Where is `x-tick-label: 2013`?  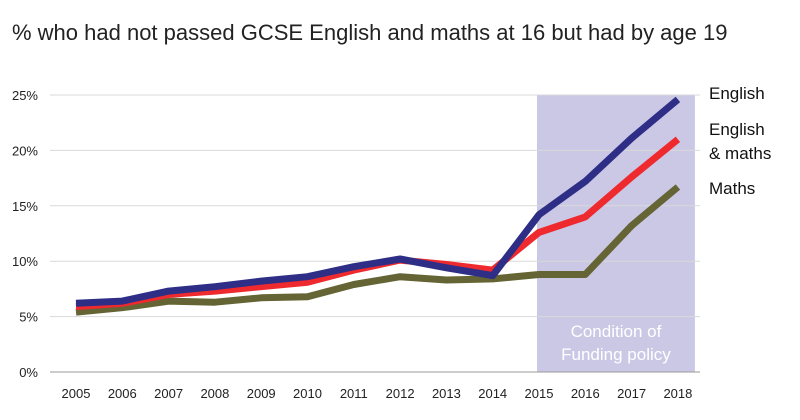
x-tick-label: 2013 is located at coordinates (446, 393).